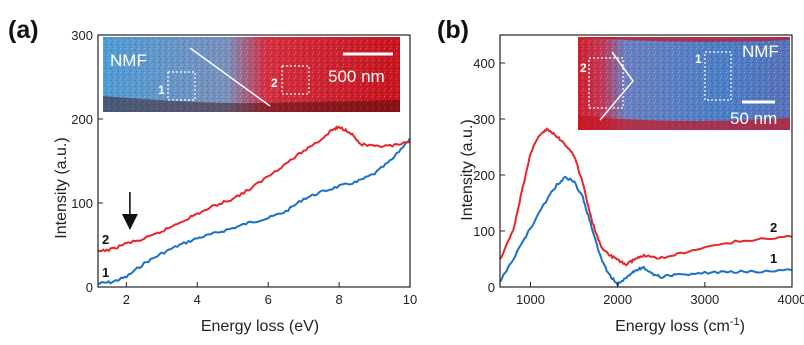 This screenshot has width=804, height=345. I want to click on panel-b-series-1-line, so click(646, 231).